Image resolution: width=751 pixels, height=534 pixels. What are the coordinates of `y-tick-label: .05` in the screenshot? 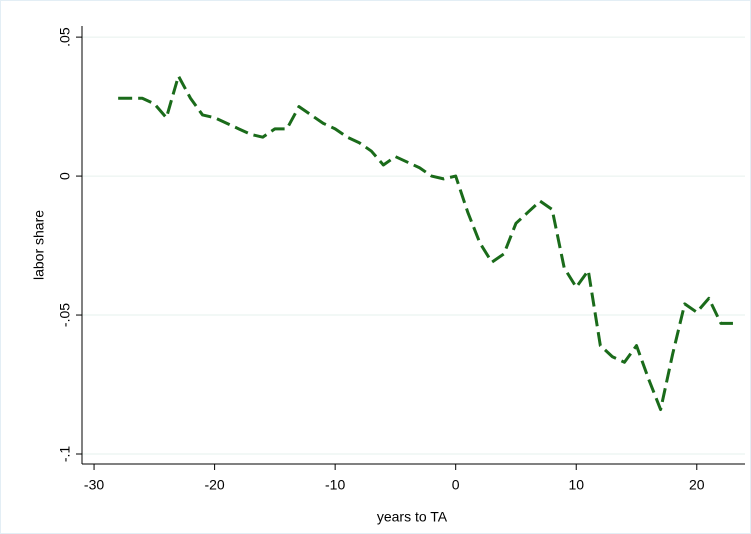 It's located at (65, 37).